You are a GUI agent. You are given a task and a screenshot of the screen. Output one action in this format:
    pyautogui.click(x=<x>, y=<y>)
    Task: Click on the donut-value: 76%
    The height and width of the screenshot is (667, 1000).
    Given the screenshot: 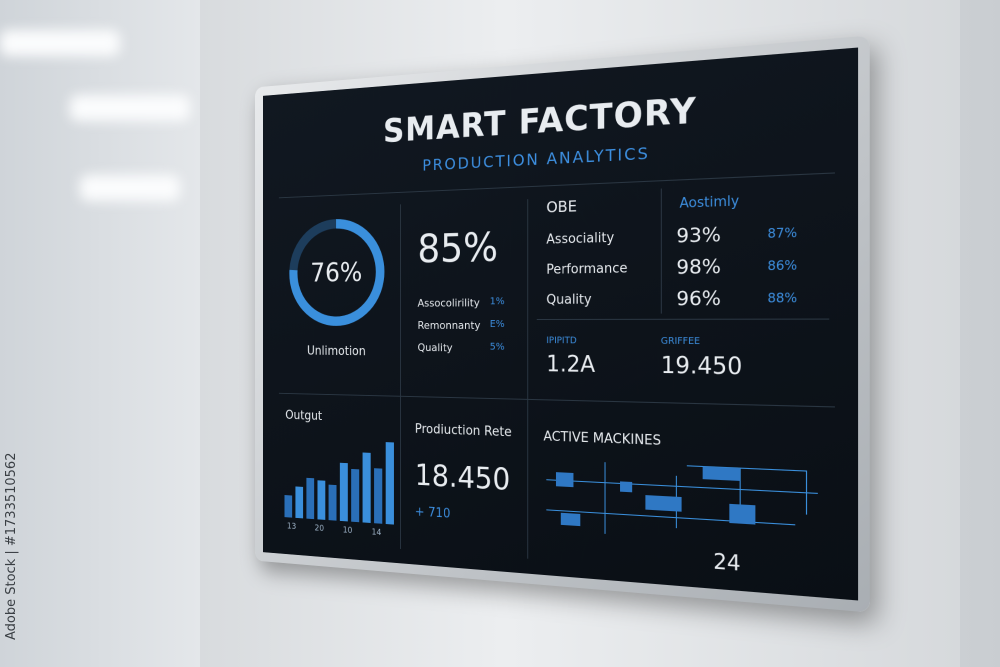 What is the action you would take?
    pyautogui.click(x=336, y=271)
    